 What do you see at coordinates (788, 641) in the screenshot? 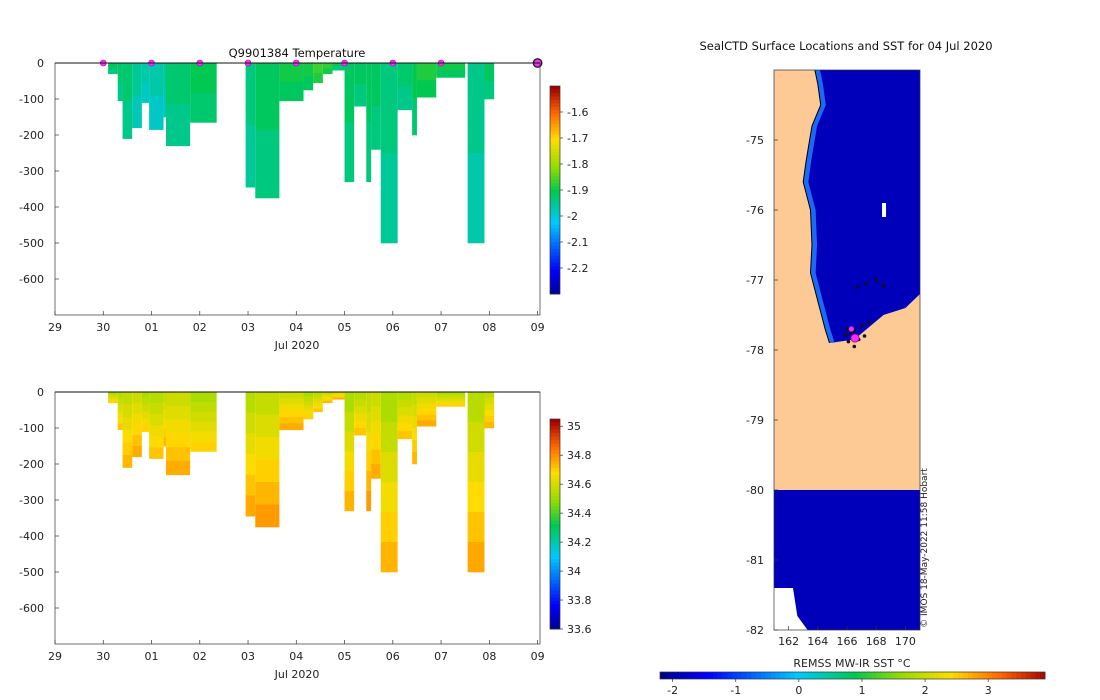
I see `map-x-tick-label: 162` at bounding box center [788, 641].